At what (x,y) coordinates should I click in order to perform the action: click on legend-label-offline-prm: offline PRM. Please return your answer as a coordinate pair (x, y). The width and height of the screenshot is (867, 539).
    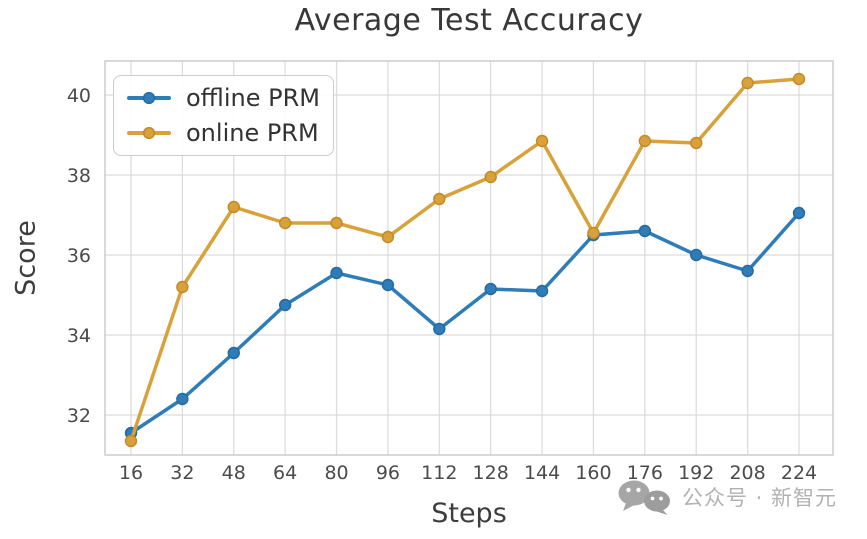
    Looking at the image, I should click on (253, 98).